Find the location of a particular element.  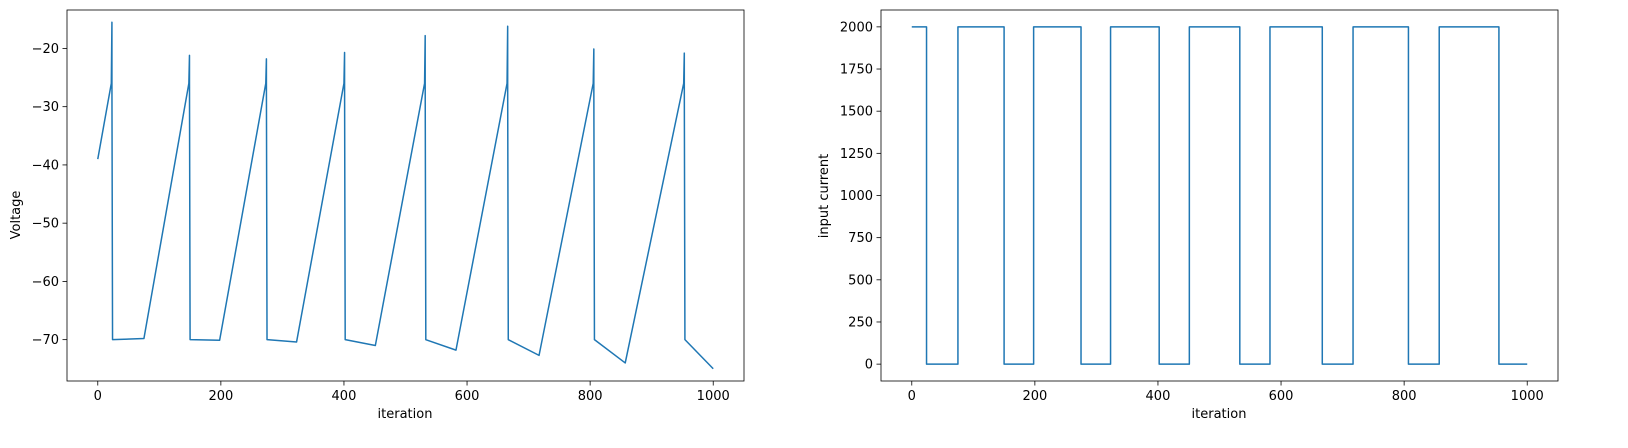

input-current-chart-x-tick-label: 800 is located at coordinates (1404, 396).